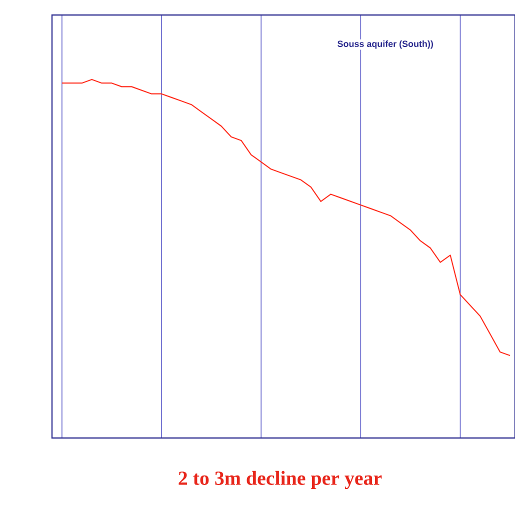 This screenshot has height=510, width=515. I want to click on text: Souss aquifer (South)), so click(385, 44).